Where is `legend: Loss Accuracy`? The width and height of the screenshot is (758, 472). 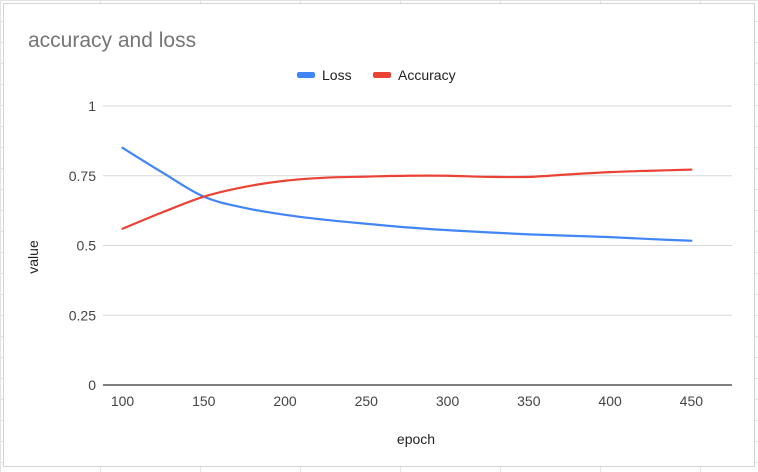 legend: Loss Accuracy is located at coordinates (376, 75).